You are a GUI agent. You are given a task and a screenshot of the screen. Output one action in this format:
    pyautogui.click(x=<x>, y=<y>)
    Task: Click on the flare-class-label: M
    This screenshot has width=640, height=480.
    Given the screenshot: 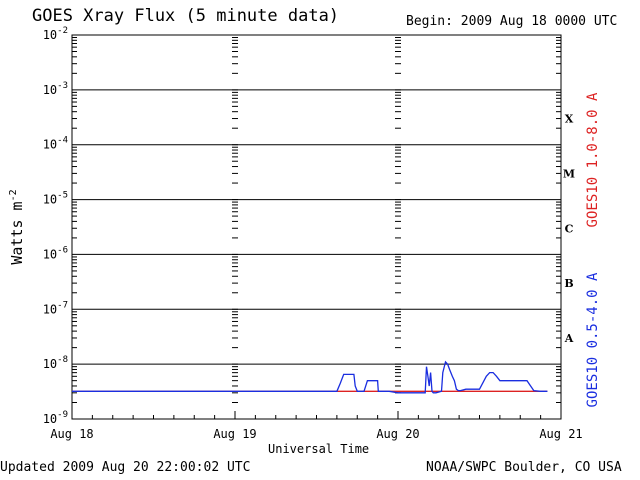 What is the action you would take?
    pyautogui.click(x=569, y=173)
    